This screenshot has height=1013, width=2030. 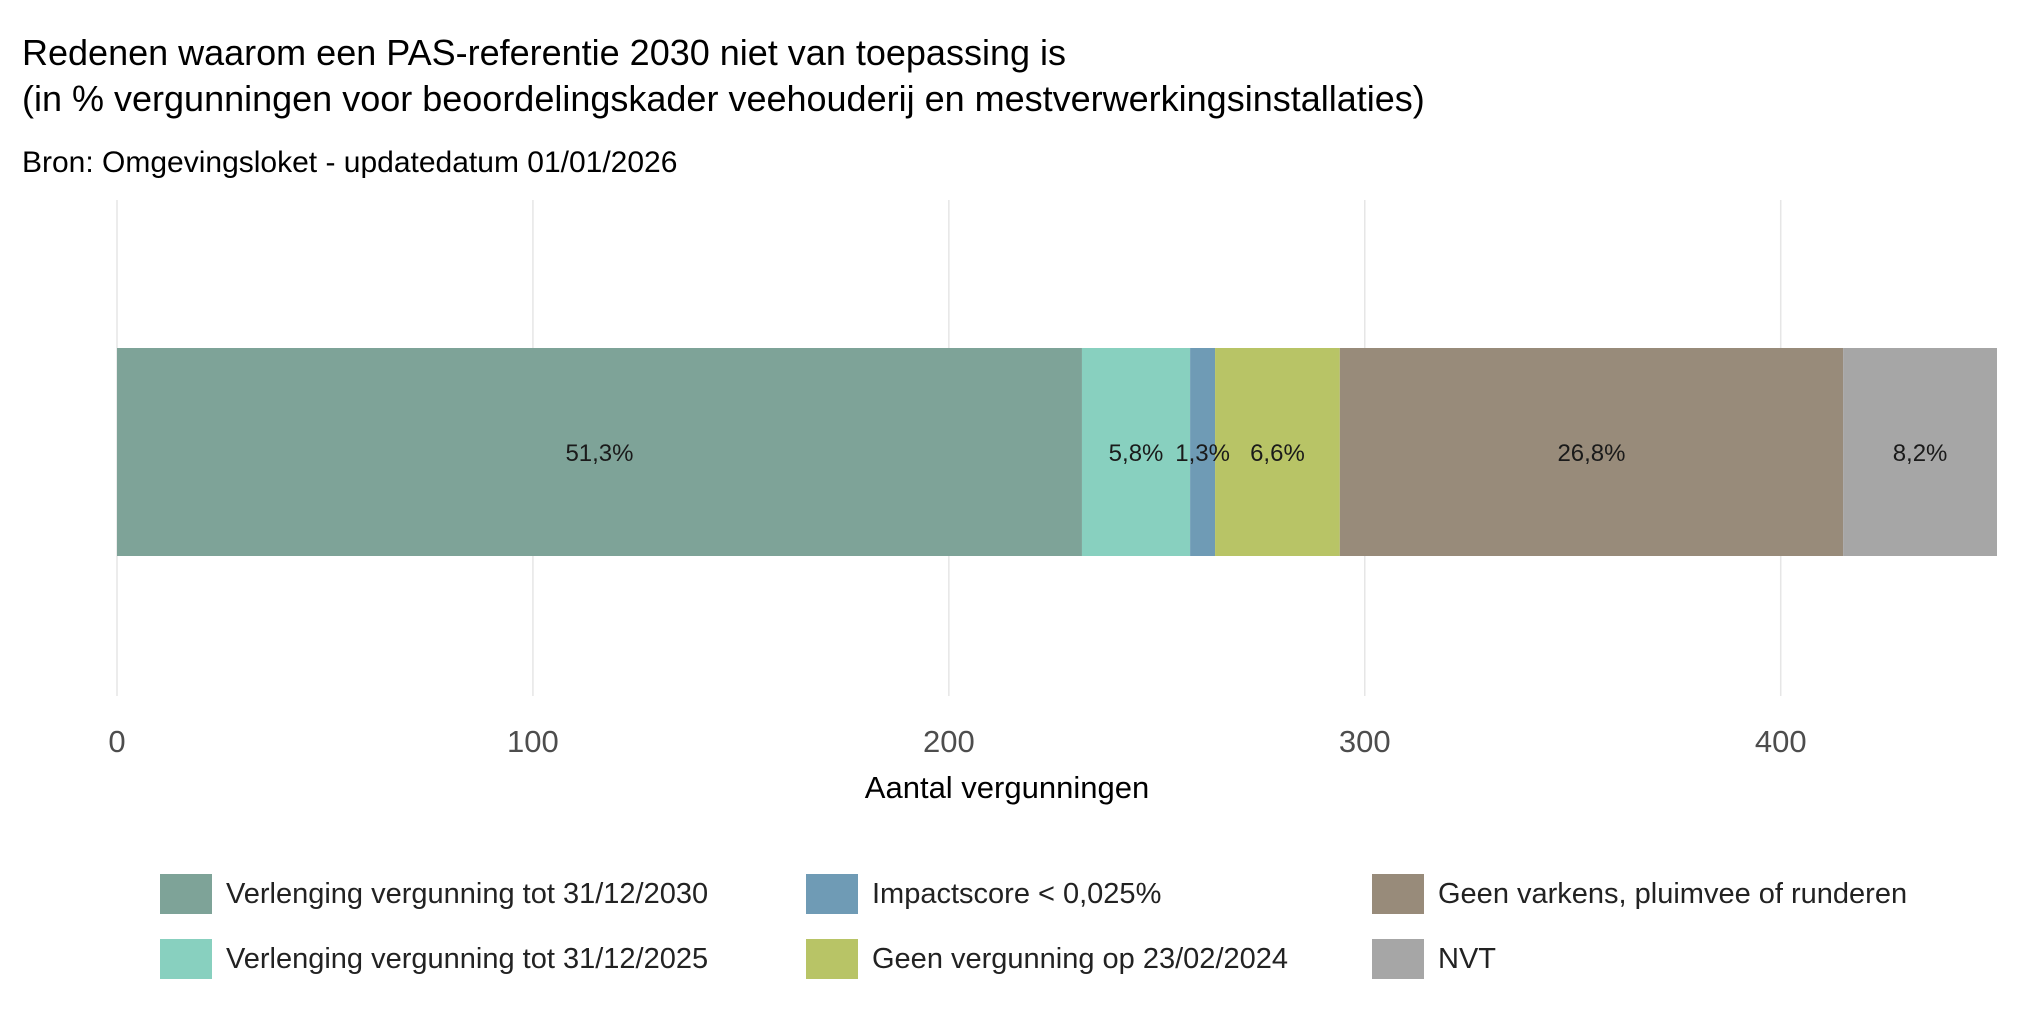 I want to click on legend-item: NVT, so click(x=1434, y=959).